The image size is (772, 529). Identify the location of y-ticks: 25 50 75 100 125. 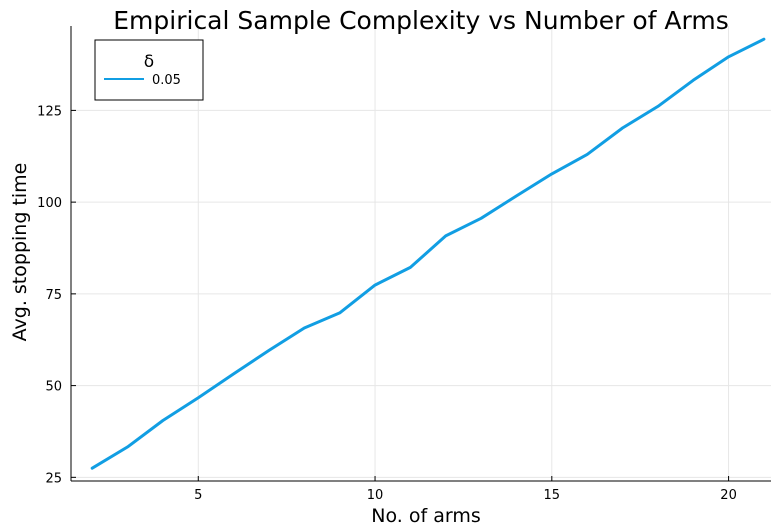
(56, 295).